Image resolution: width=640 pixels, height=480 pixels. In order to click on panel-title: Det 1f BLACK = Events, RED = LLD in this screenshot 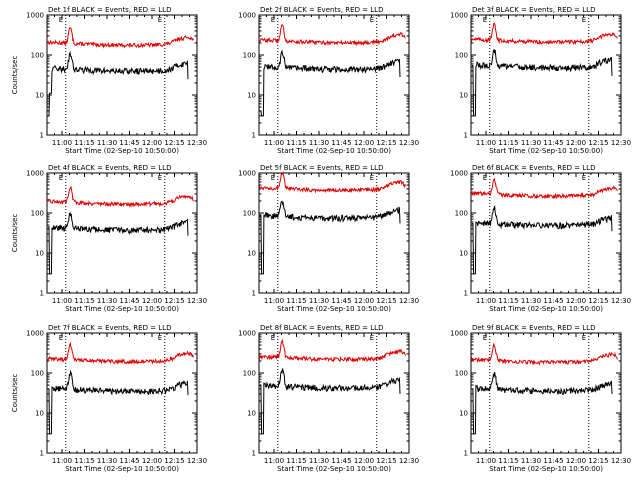, I will do `click(109, 10)`.